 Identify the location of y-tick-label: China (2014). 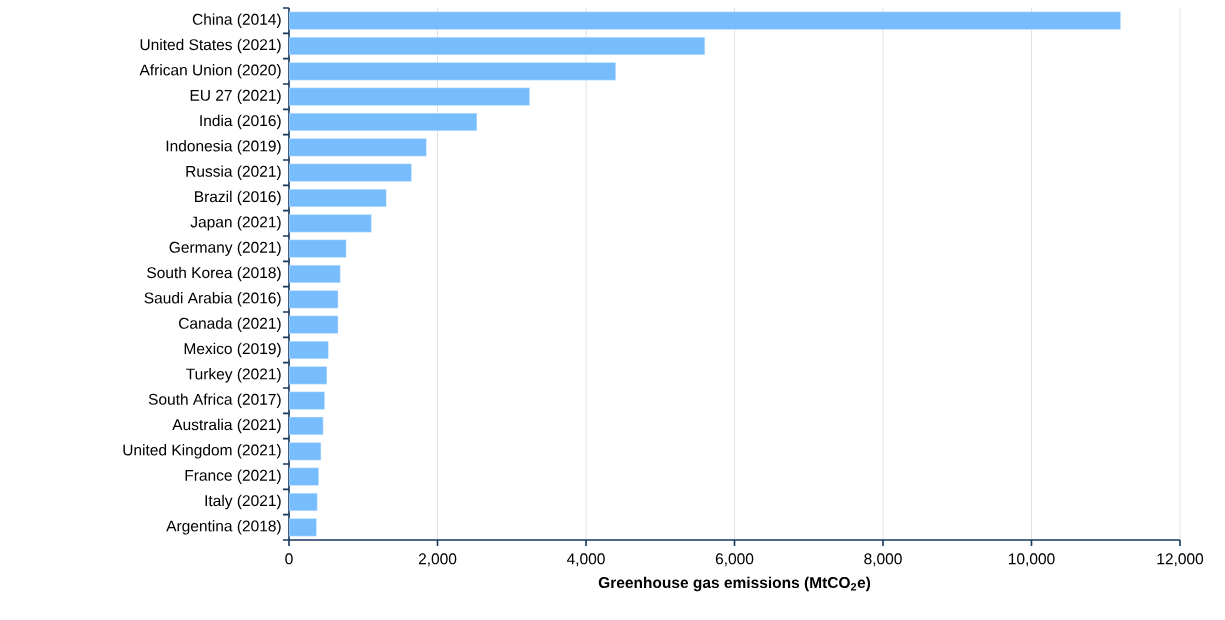
(236, 20).